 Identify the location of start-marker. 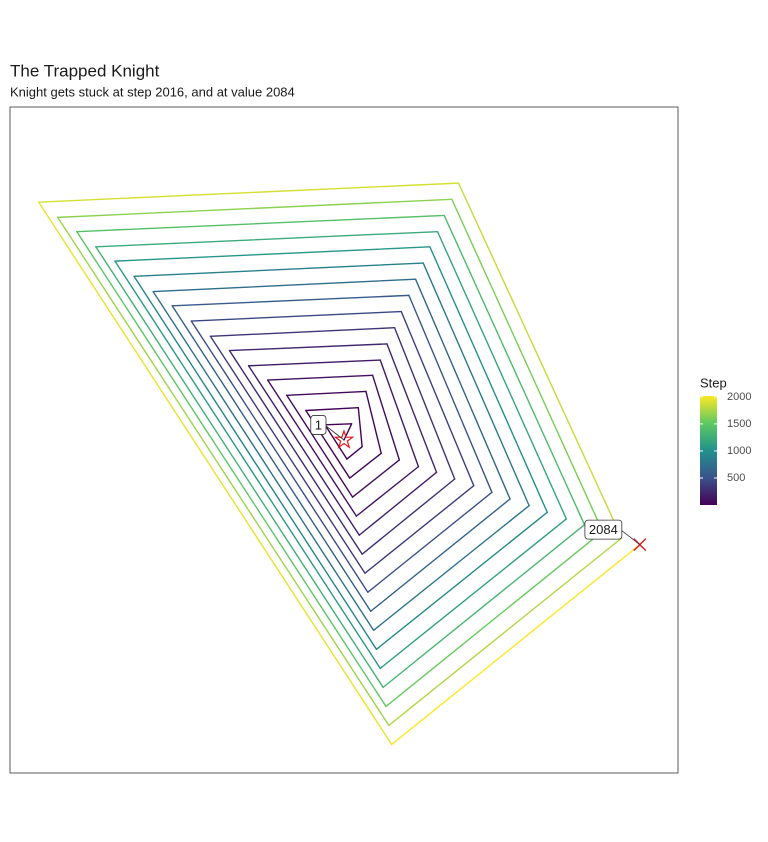
(344, 439).